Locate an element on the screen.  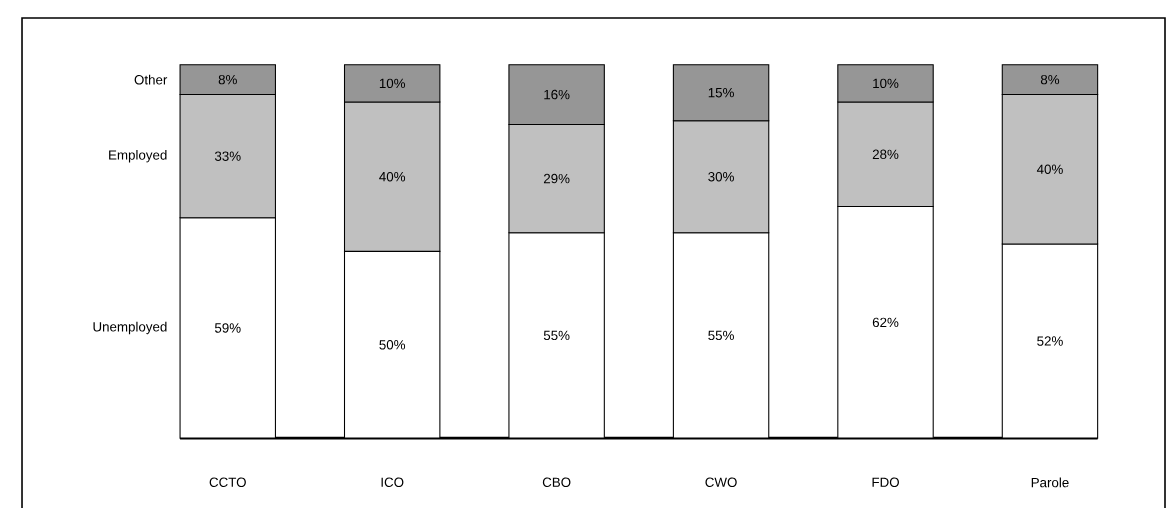
data-label: 30% is located at coordinates (721, 176).